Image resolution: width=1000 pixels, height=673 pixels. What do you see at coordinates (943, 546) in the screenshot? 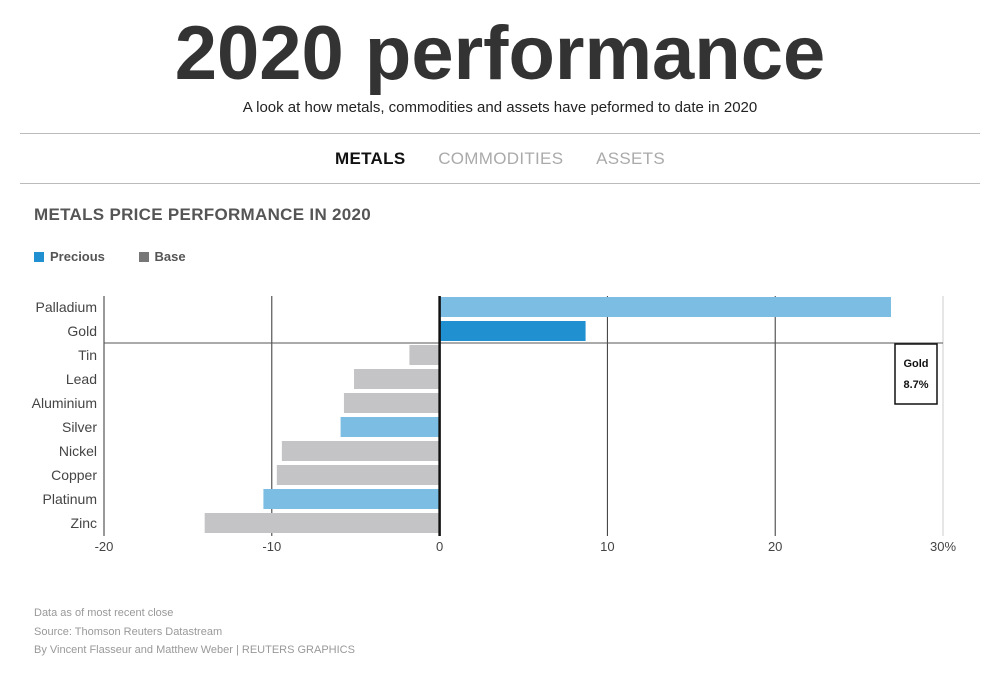
I see `x-tick-label-5: 30%` at bounding box center [943, 546].